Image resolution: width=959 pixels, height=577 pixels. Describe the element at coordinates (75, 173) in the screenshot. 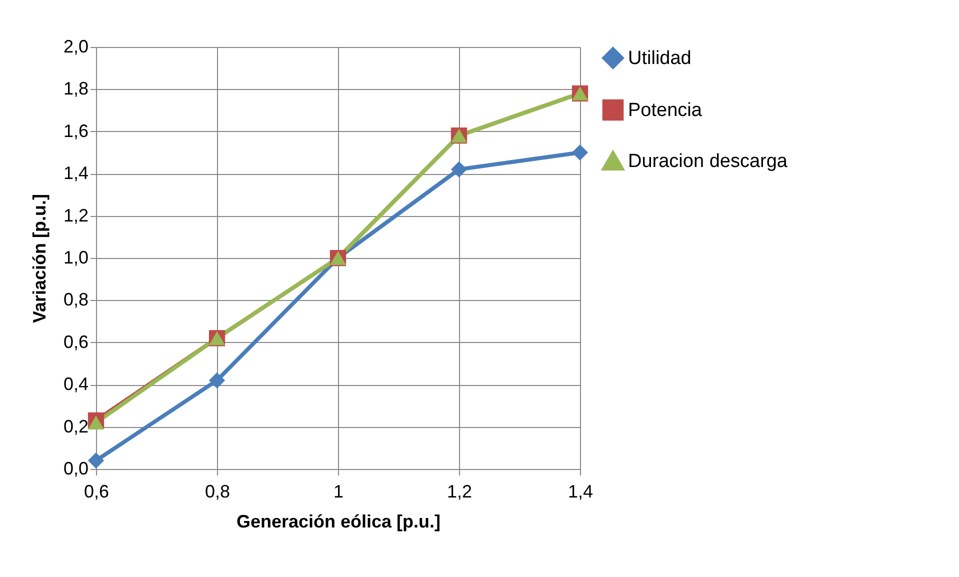

I see `y-tick-label: 1,4` at that location.